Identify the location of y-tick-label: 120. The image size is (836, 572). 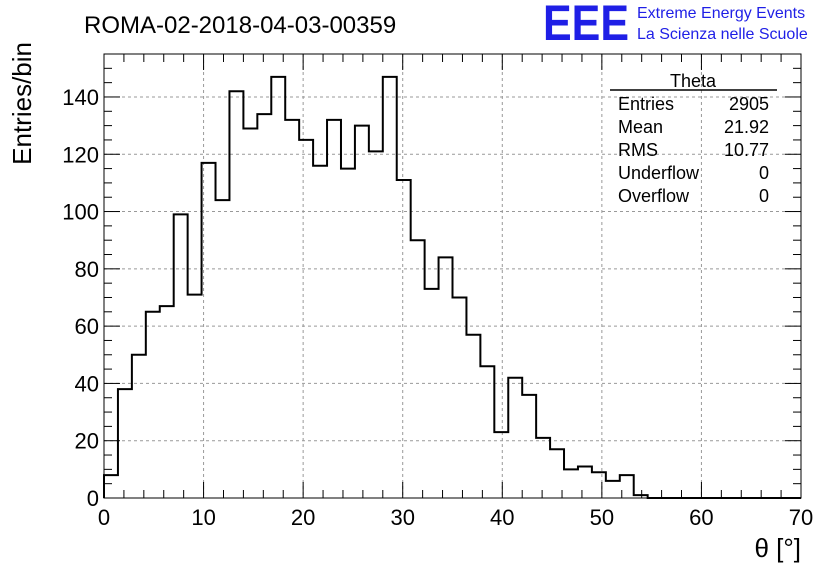
(80, 154).